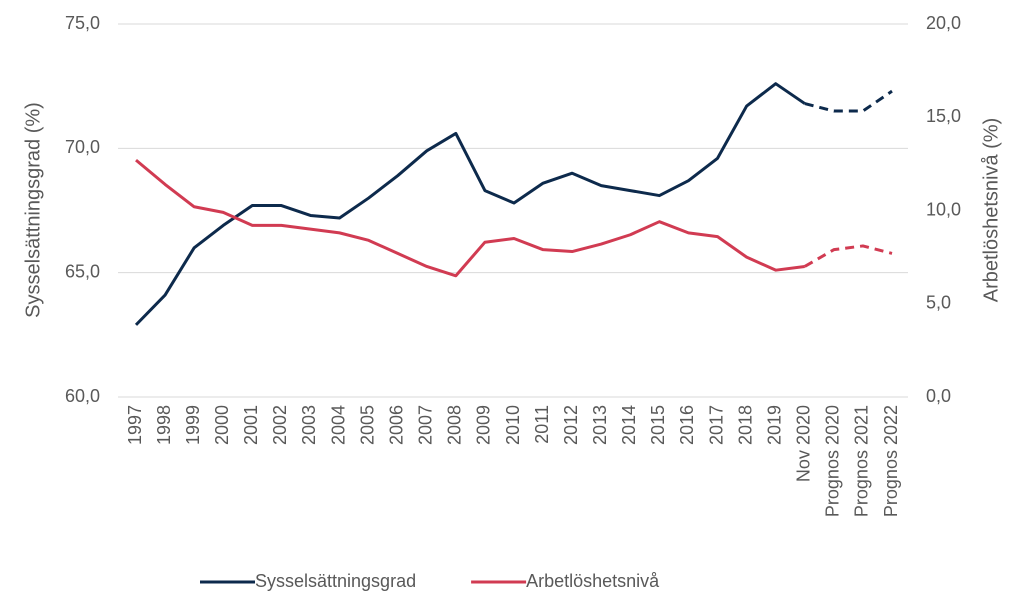 The height and width of the screenshot is (596, 1017). What do you see at coordinates (251, 425) in the screenshot?
I see `x-tick-label: 2001` at bounding box center [251, 425].